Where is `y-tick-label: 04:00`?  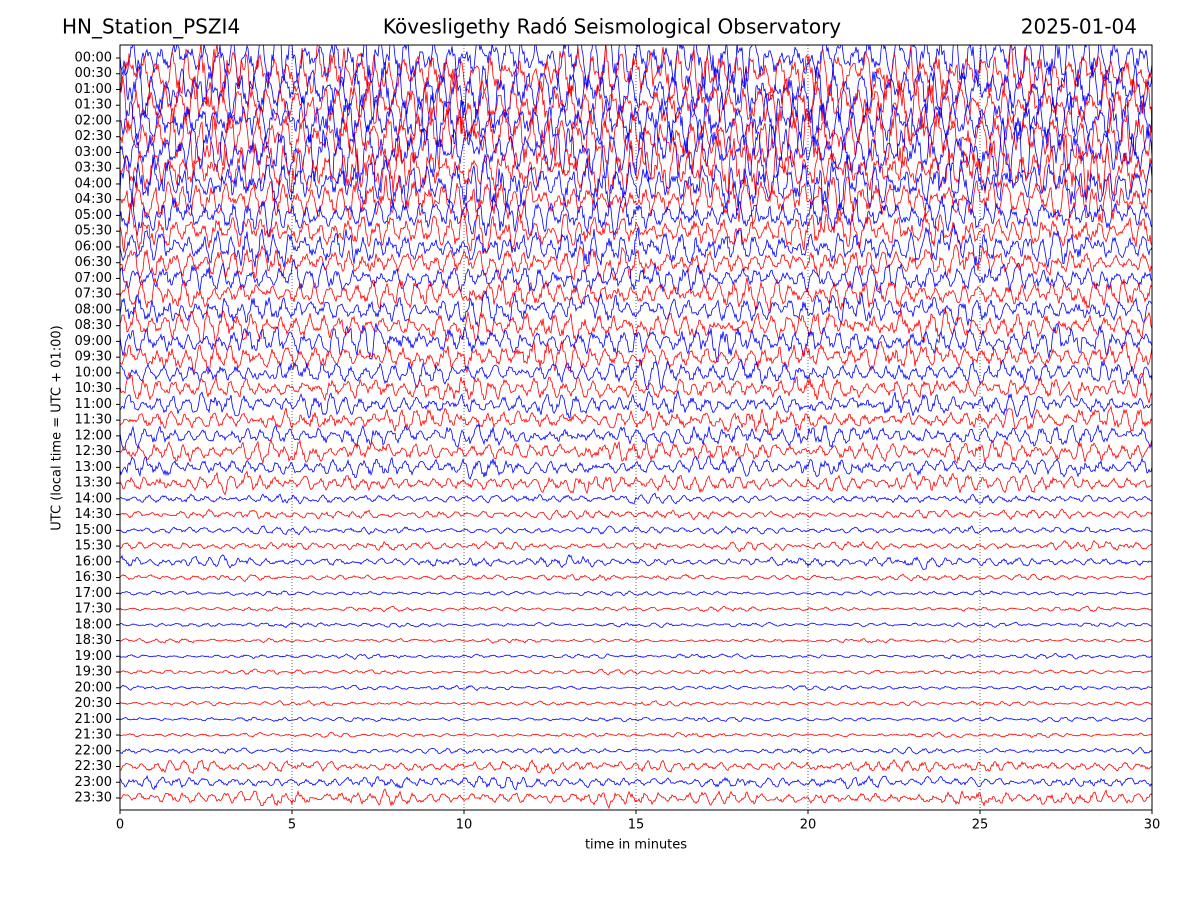 y-tick-label: 04:00 is located at coordinates (93, 183).